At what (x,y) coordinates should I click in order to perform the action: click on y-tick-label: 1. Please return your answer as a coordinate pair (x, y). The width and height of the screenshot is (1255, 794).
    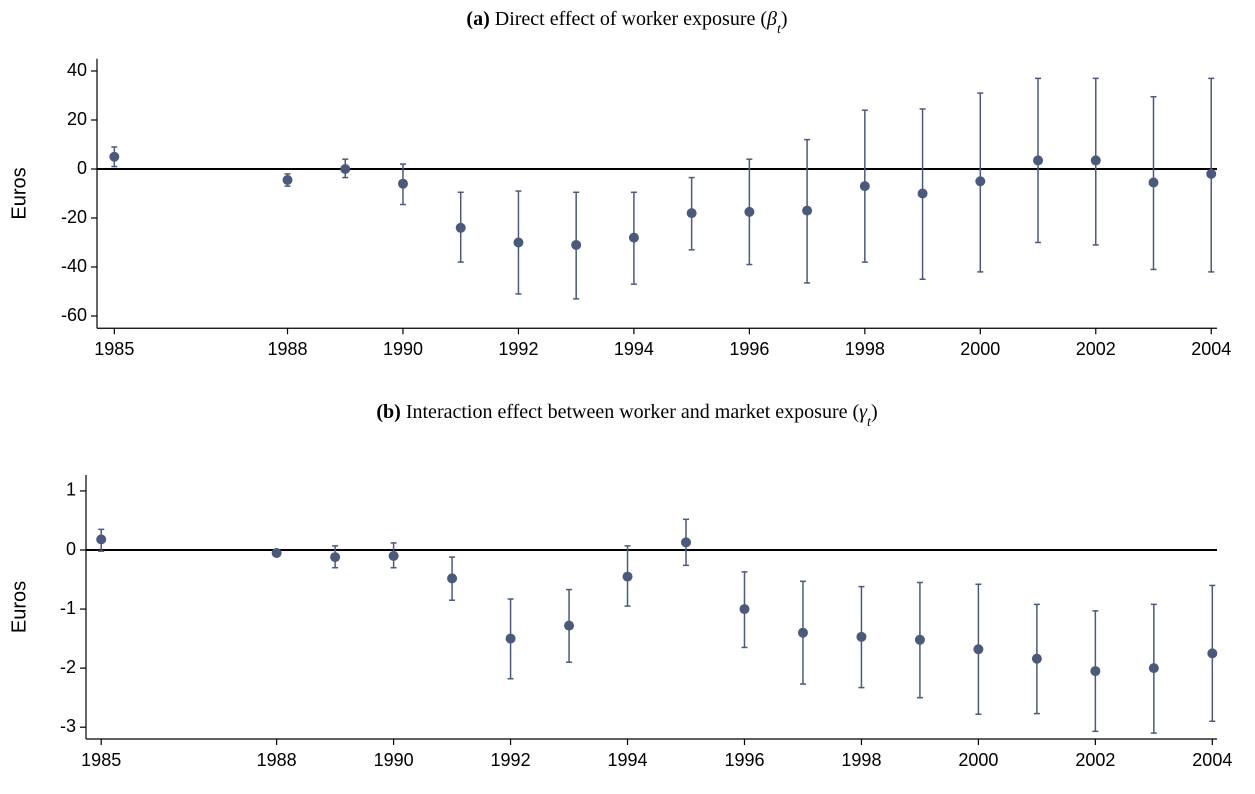
    Looking at the image, I should click on (71, 490).